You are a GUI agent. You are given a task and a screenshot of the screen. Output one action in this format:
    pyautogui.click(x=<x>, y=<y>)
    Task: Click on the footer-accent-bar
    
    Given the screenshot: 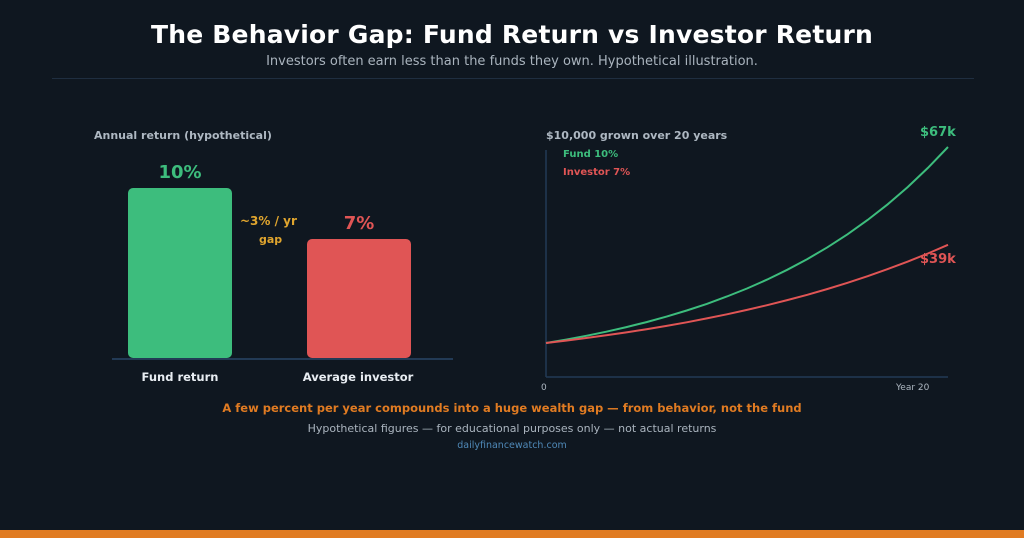 What is the action you would take?
    pyautogui.click(x=512, y=534)
    